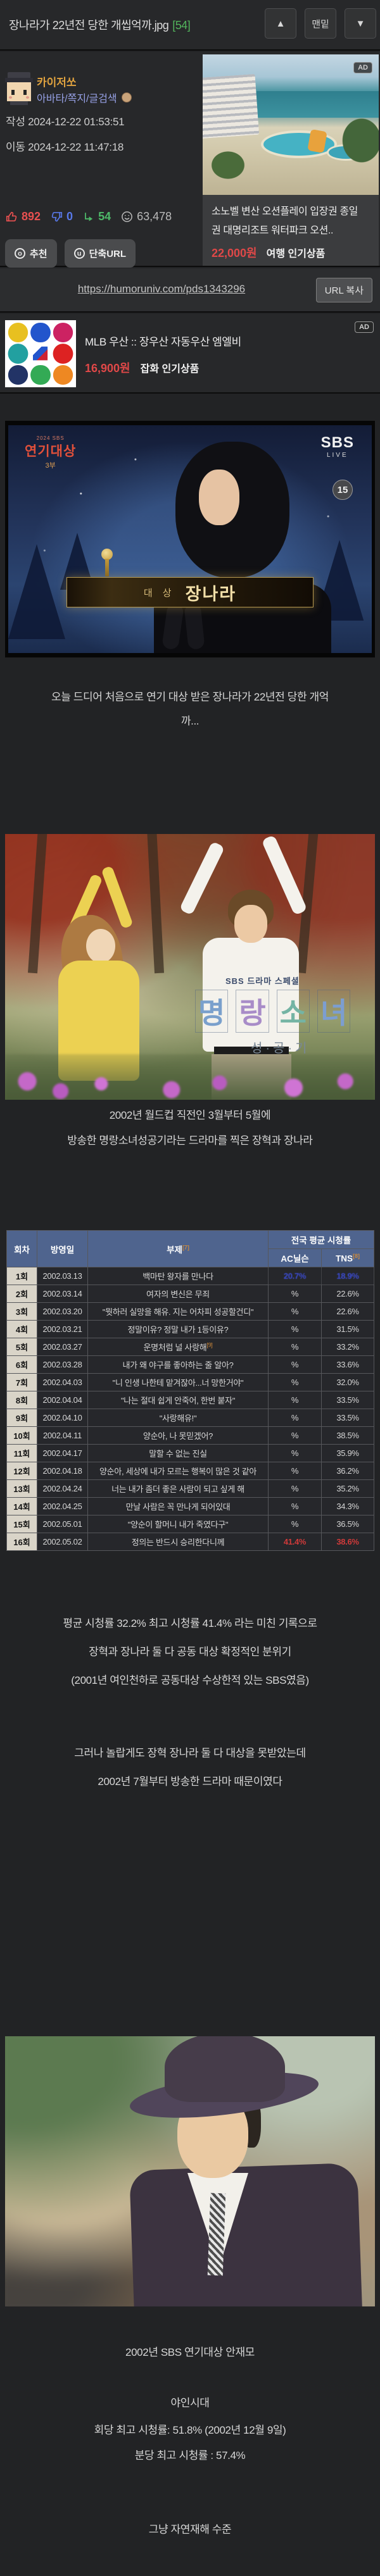 The image size is (380, 2576). Describe the element at coordinates (334, 1012) in the screenshot. I see `poster-title-char: 녀` at that location.